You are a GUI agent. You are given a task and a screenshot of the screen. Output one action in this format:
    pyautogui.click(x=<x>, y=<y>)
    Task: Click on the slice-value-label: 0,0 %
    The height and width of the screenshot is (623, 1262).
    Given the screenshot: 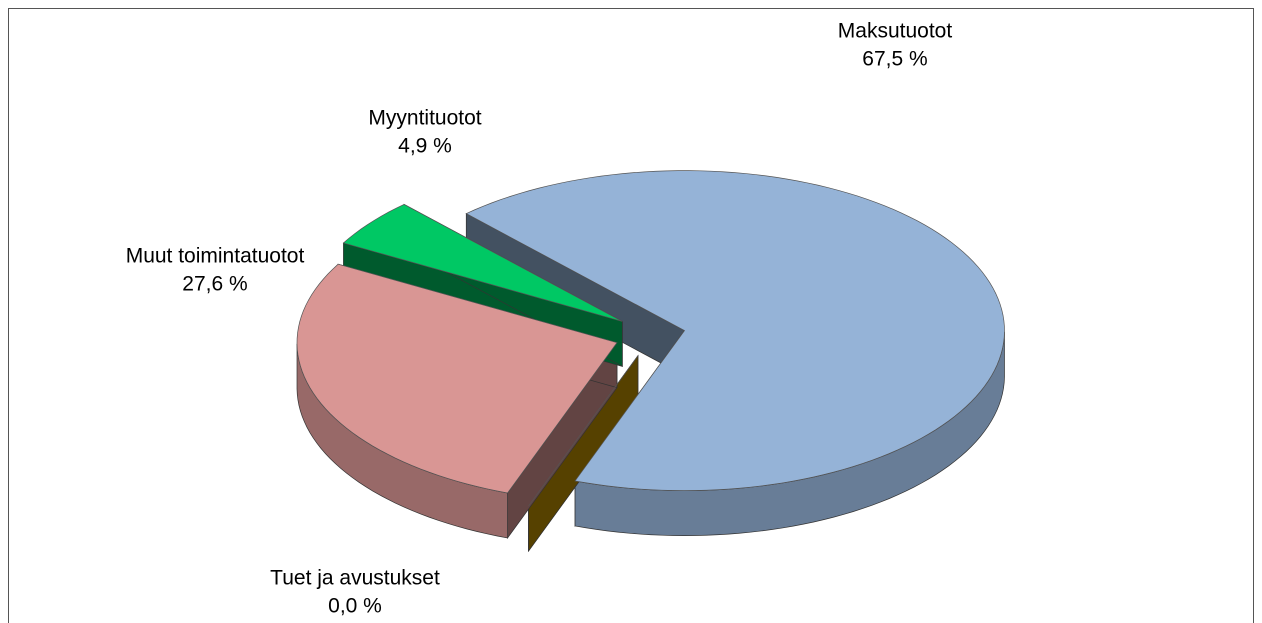 What is the action you would take?
    pyautogui.click(x=355, y=606)
    